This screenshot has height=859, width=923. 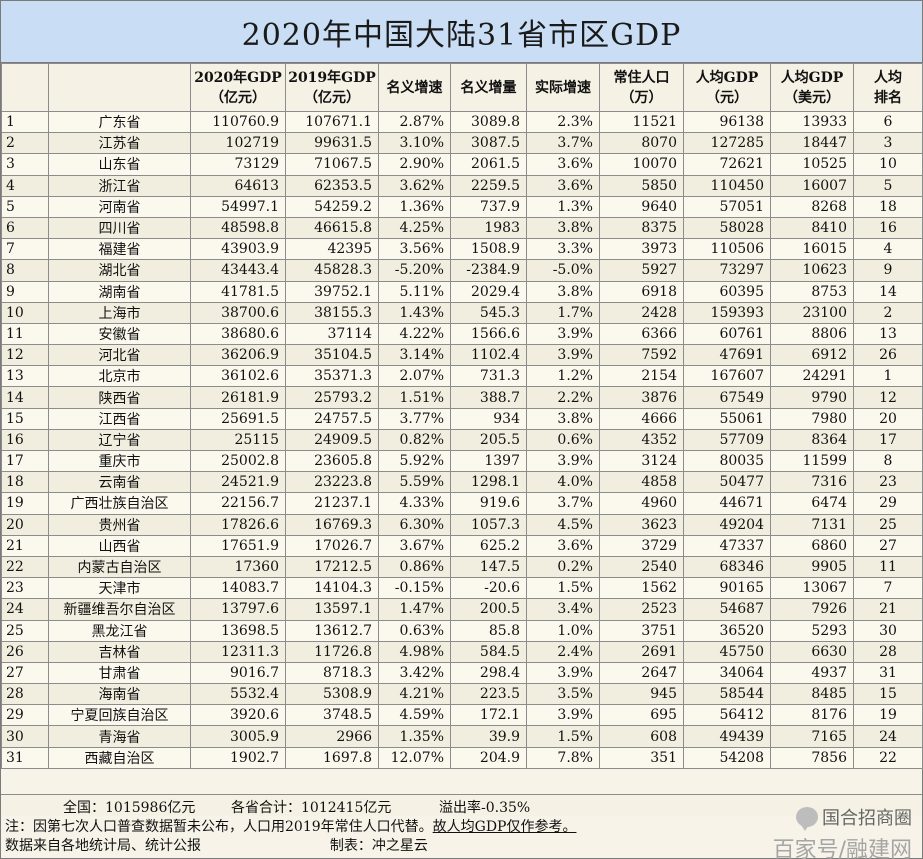 I want to click on table-cell: 85.8, so click(x=488, y=630).